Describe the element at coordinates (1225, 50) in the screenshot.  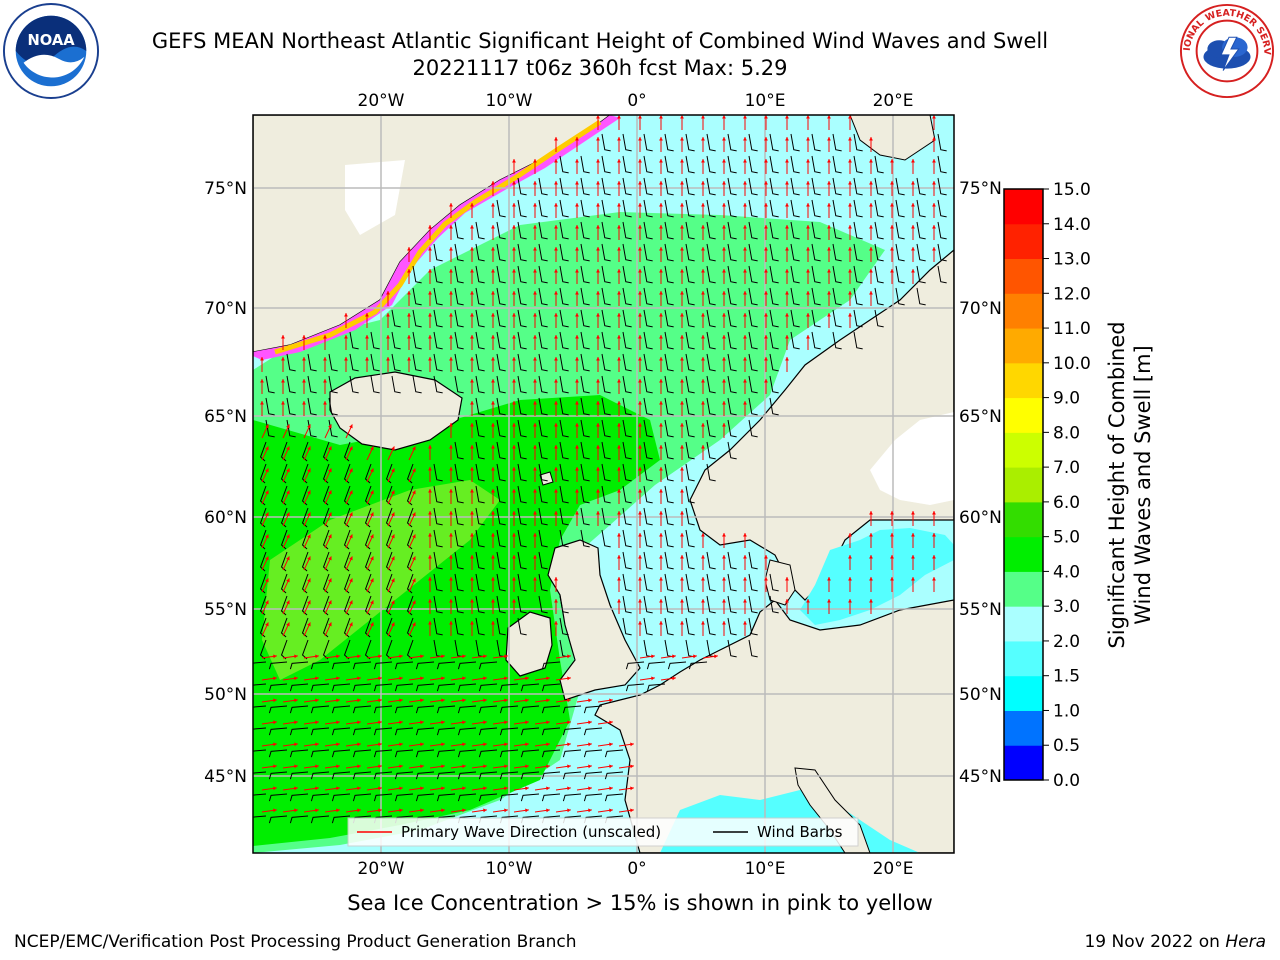
I see `nws-logo: NATIONAL WEATHER SERVICE` at that location.